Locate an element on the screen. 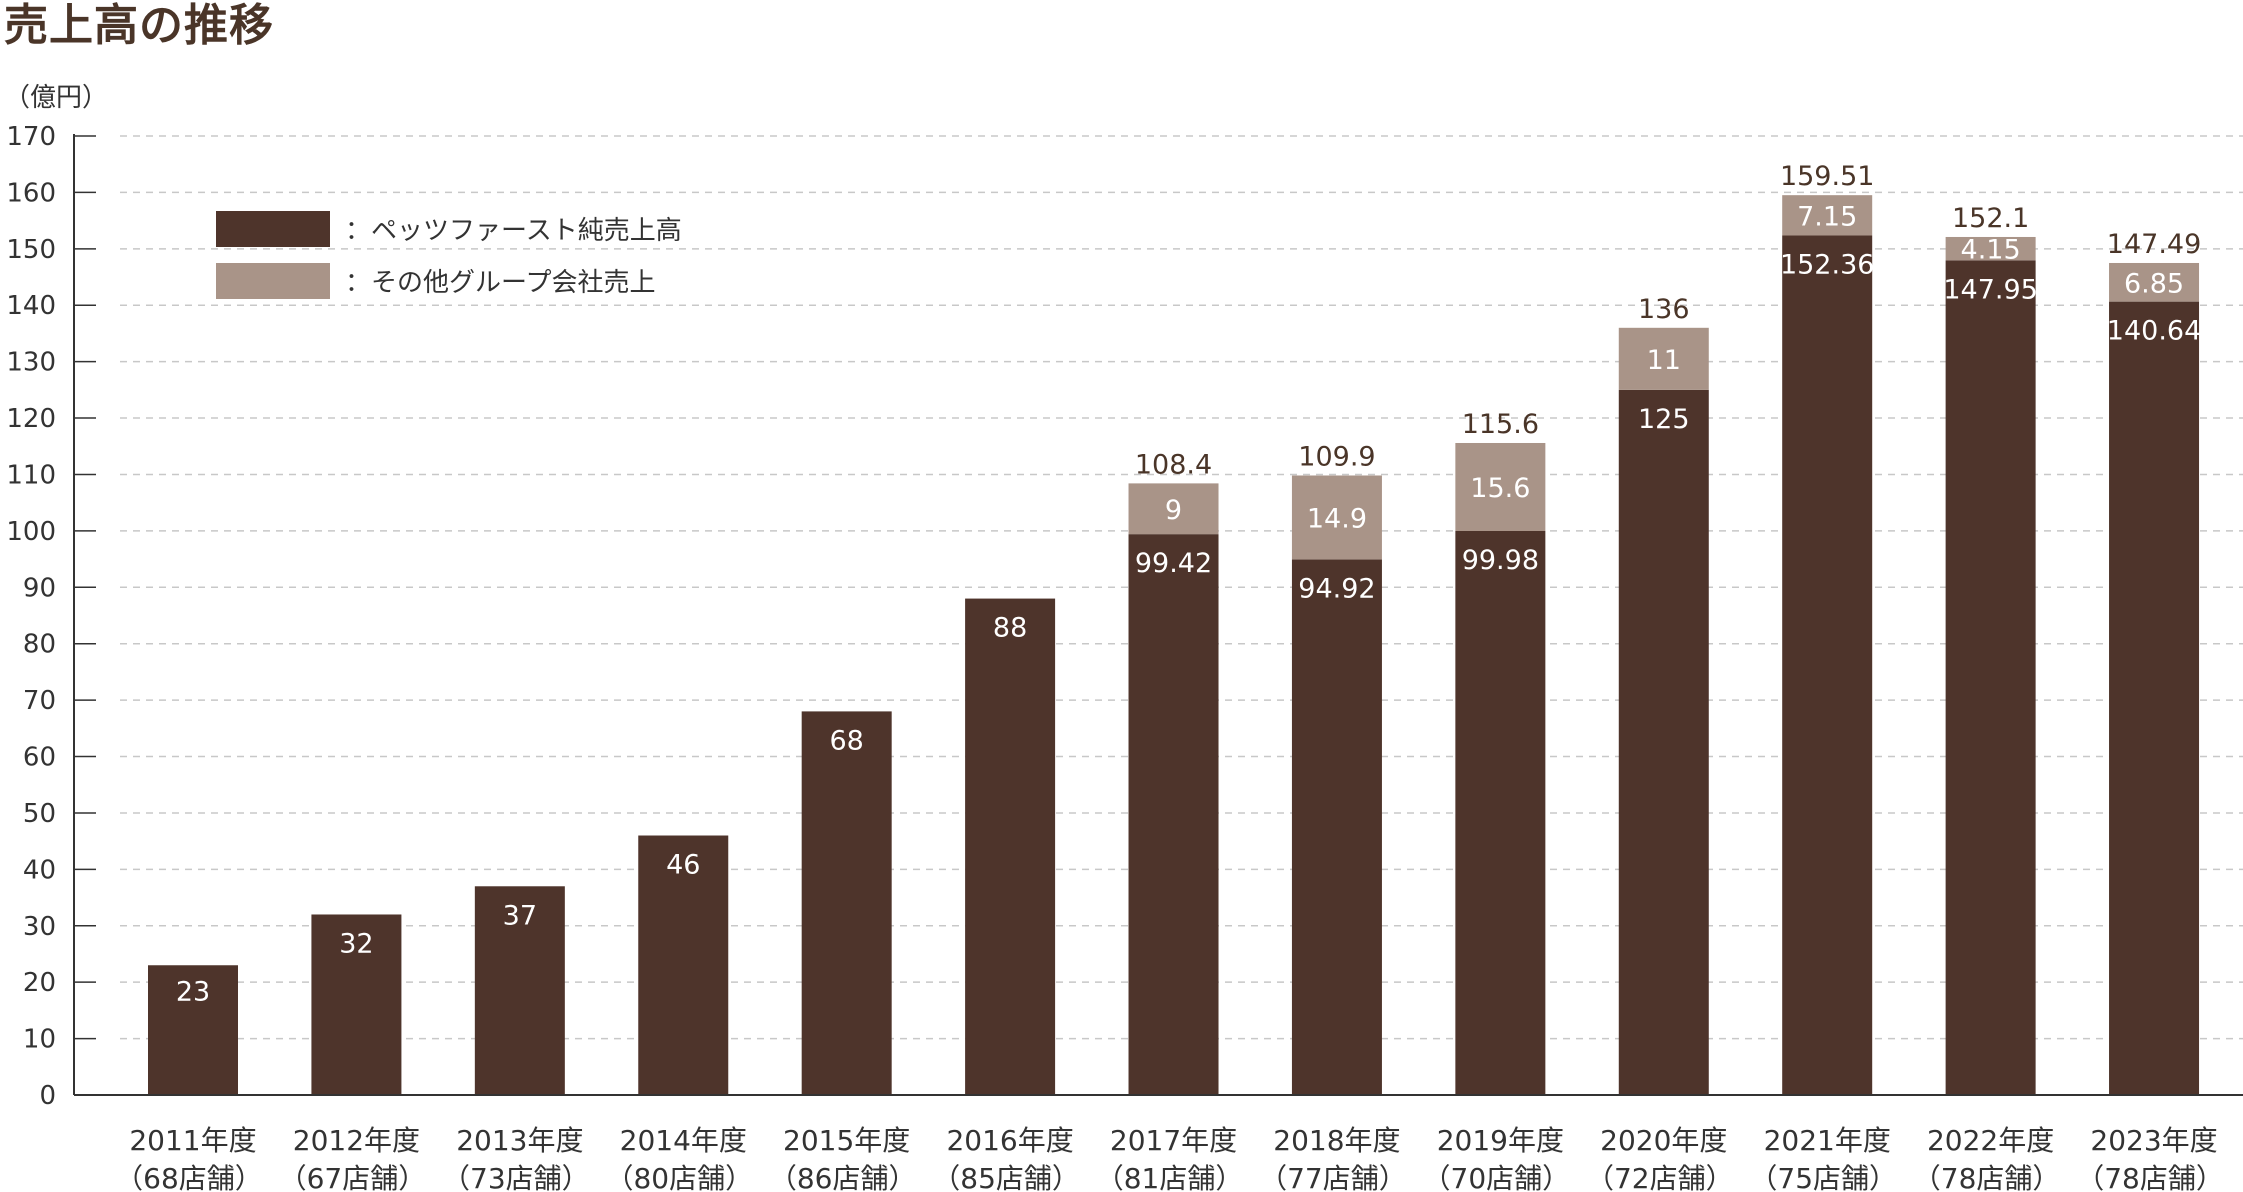 The image size is (2243, 1192). y-tick-label: 100 is located at coordinates (31, 532).